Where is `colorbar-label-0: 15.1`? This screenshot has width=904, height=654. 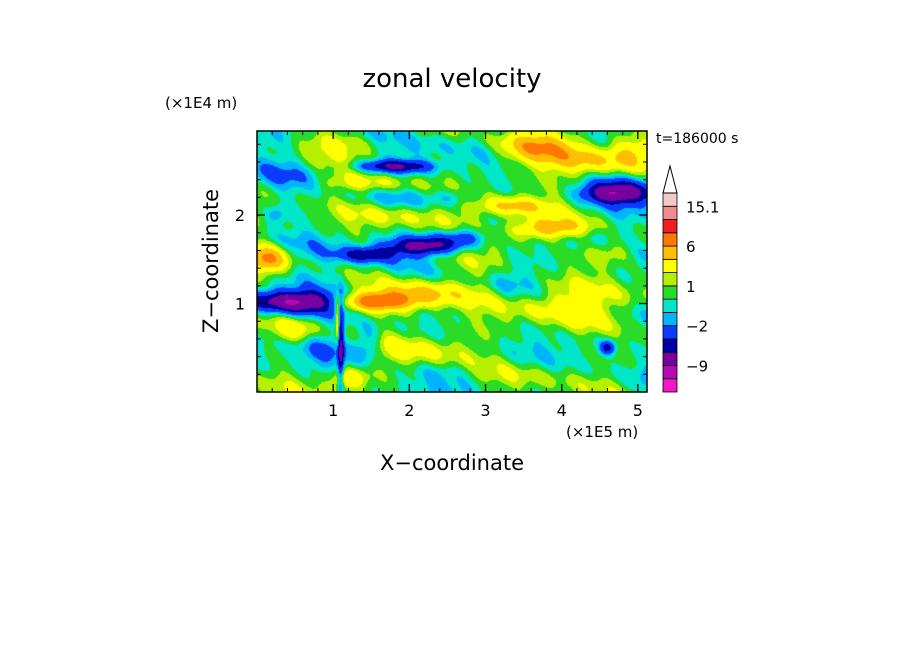 colorbar-label-0: 15.1 is located at coordinates (702, 207).